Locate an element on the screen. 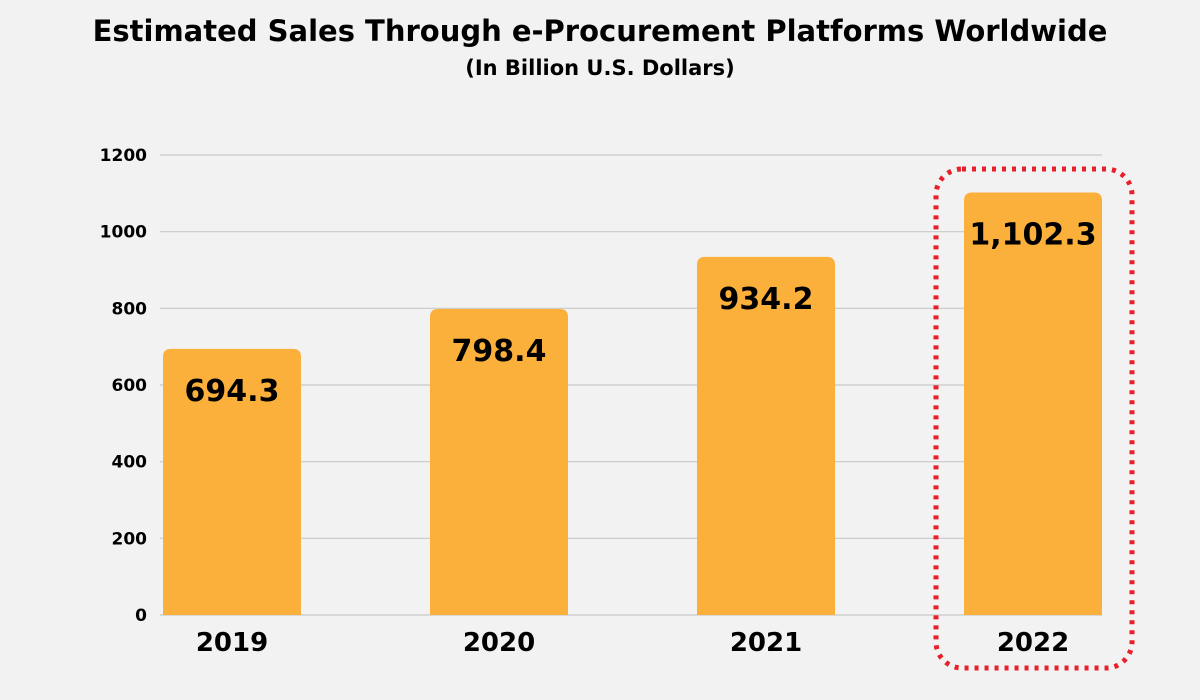  highlight-box is located at coordinates (1034, 418).